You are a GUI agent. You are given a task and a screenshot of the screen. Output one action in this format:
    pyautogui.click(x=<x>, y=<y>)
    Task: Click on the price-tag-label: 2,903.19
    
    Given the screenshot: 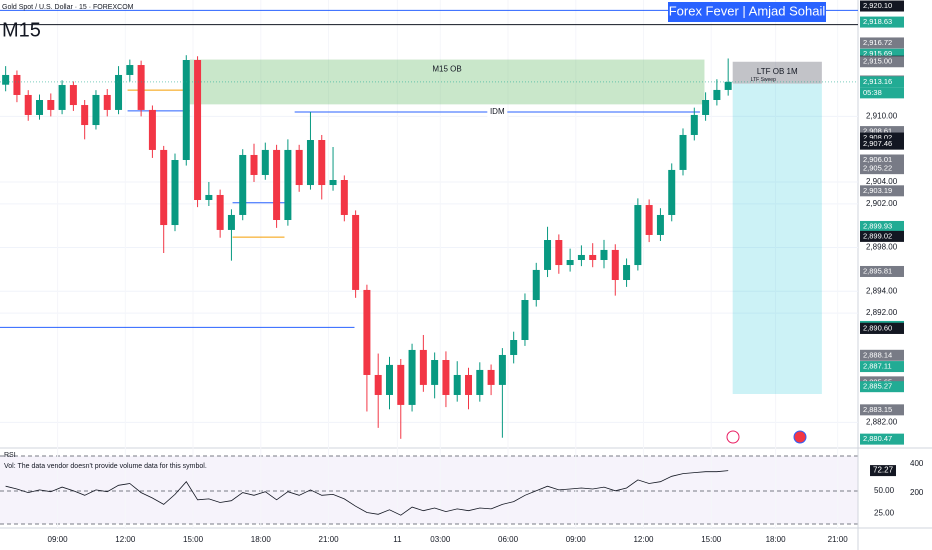 What is the action you would take?
    pyautogui.click(x=877, y=190)
    